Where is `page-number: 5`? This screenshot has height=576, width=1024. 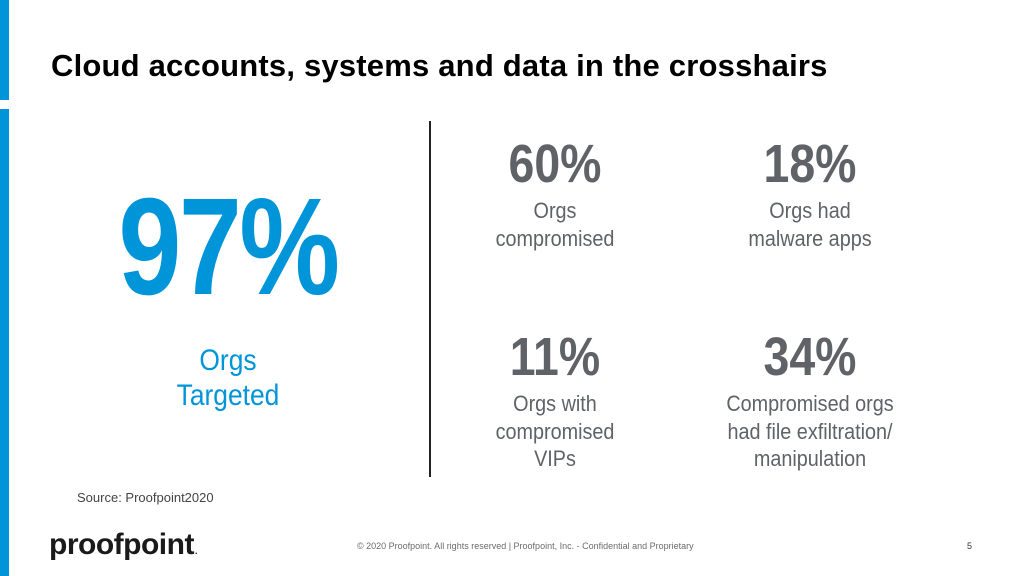 page-number: 5 is located at coordinates (970, 546).